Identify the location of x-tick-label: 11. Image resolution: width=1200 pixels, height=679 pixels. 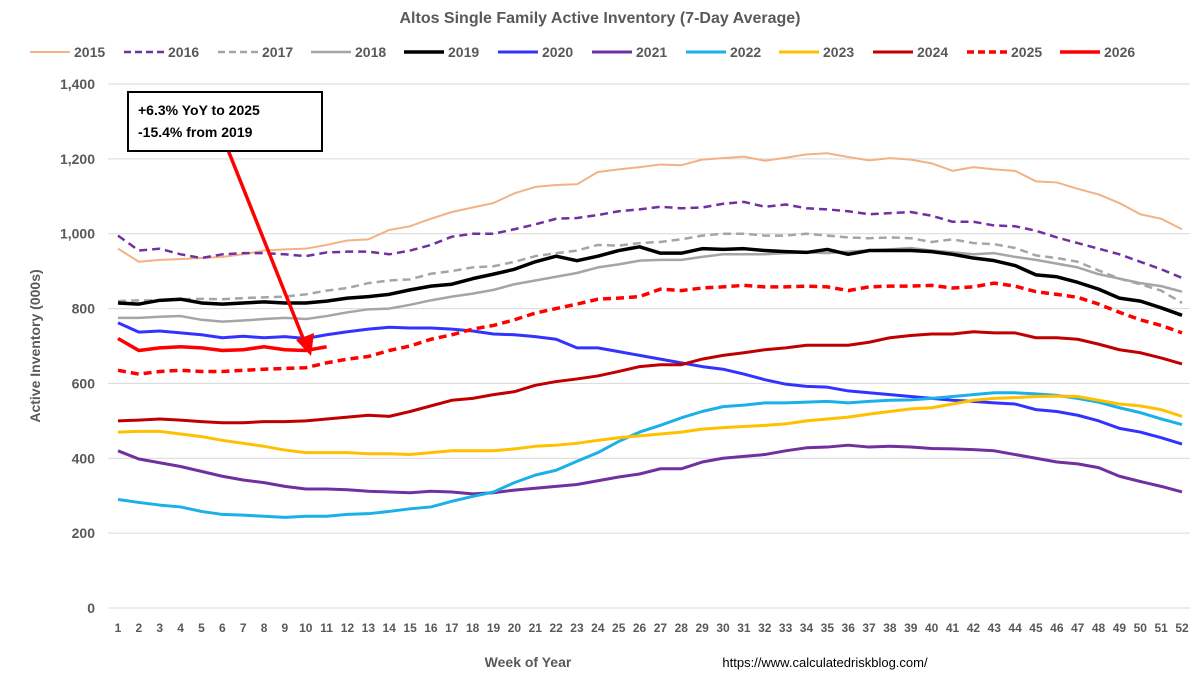
(326, 628).